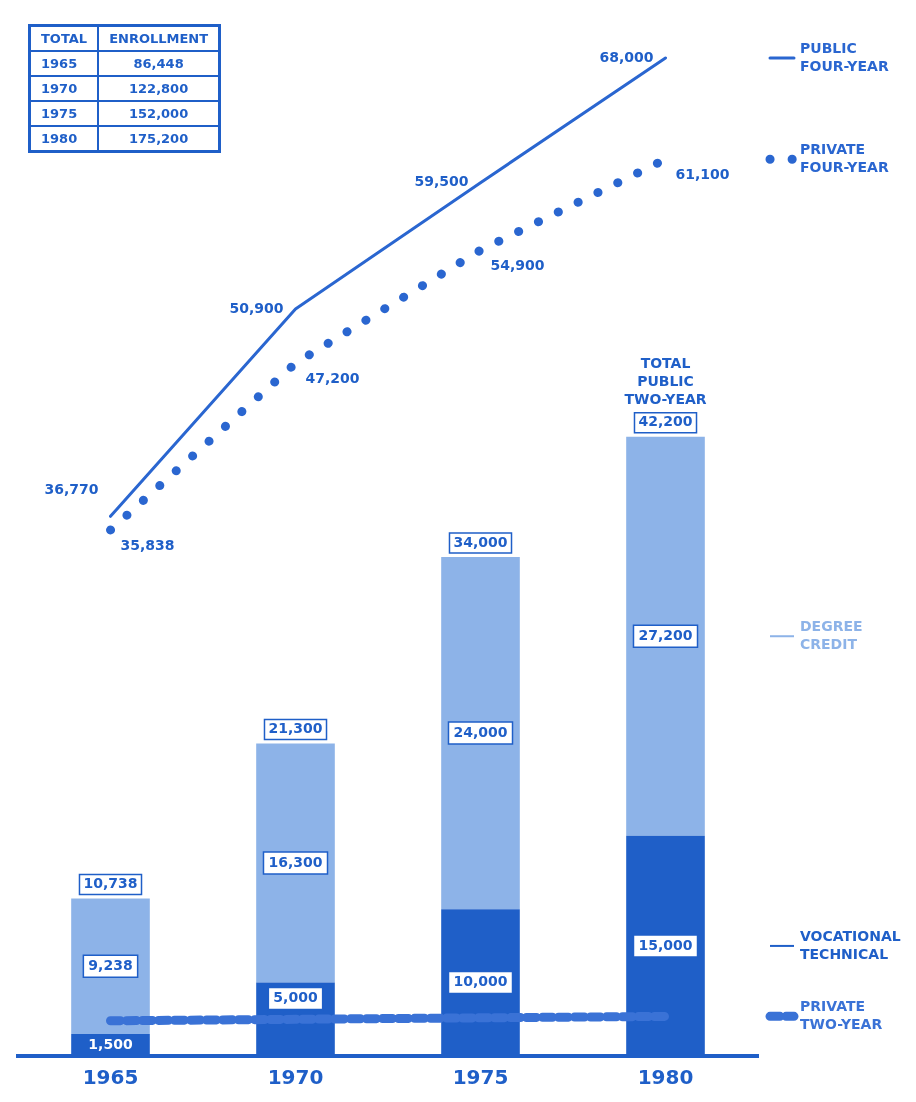 The width and height of the screenshot is (916, 1102). Describe the element at coordinates (665, 944) in the screenshot. I see `data-label: 15,000` at that location.